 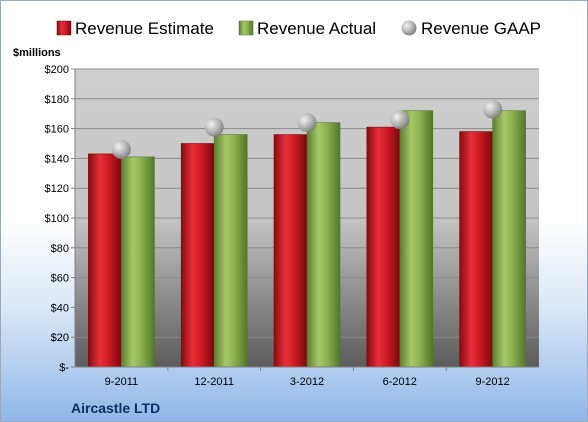 I want to click on x-tick-label: 3-2012, so click(x=307, y=382).